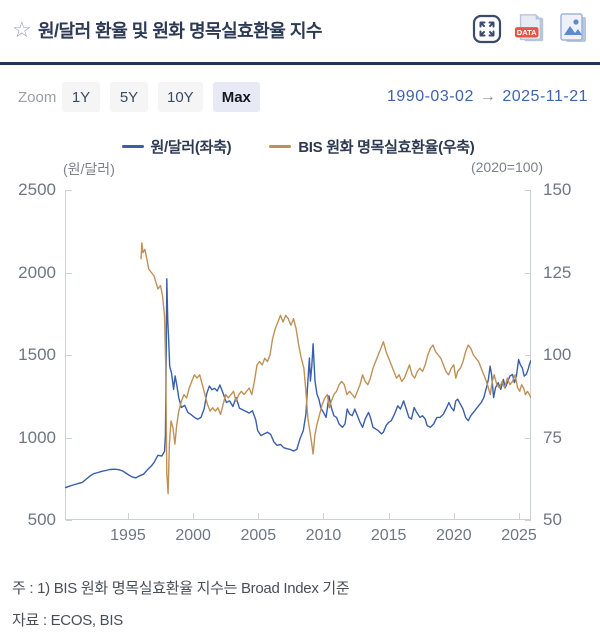 The image size is (600, 643). What do you see at coordinates (37, 189) in the screenshot?
I see `y-left-tick-label: 2500` at bounding box center [37, 189].